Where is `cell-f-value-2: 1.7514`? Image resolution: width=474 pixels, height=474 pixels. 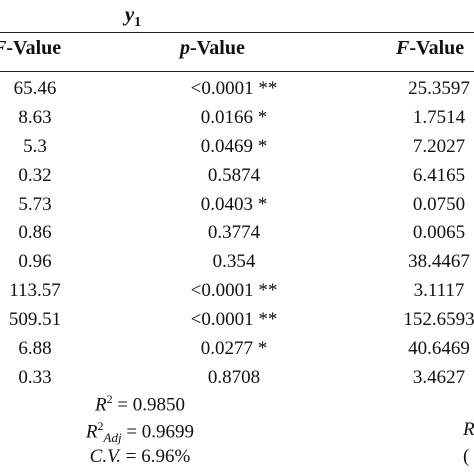 cell-f-value-2: 1.7514 is located at coordinates (439, 117).